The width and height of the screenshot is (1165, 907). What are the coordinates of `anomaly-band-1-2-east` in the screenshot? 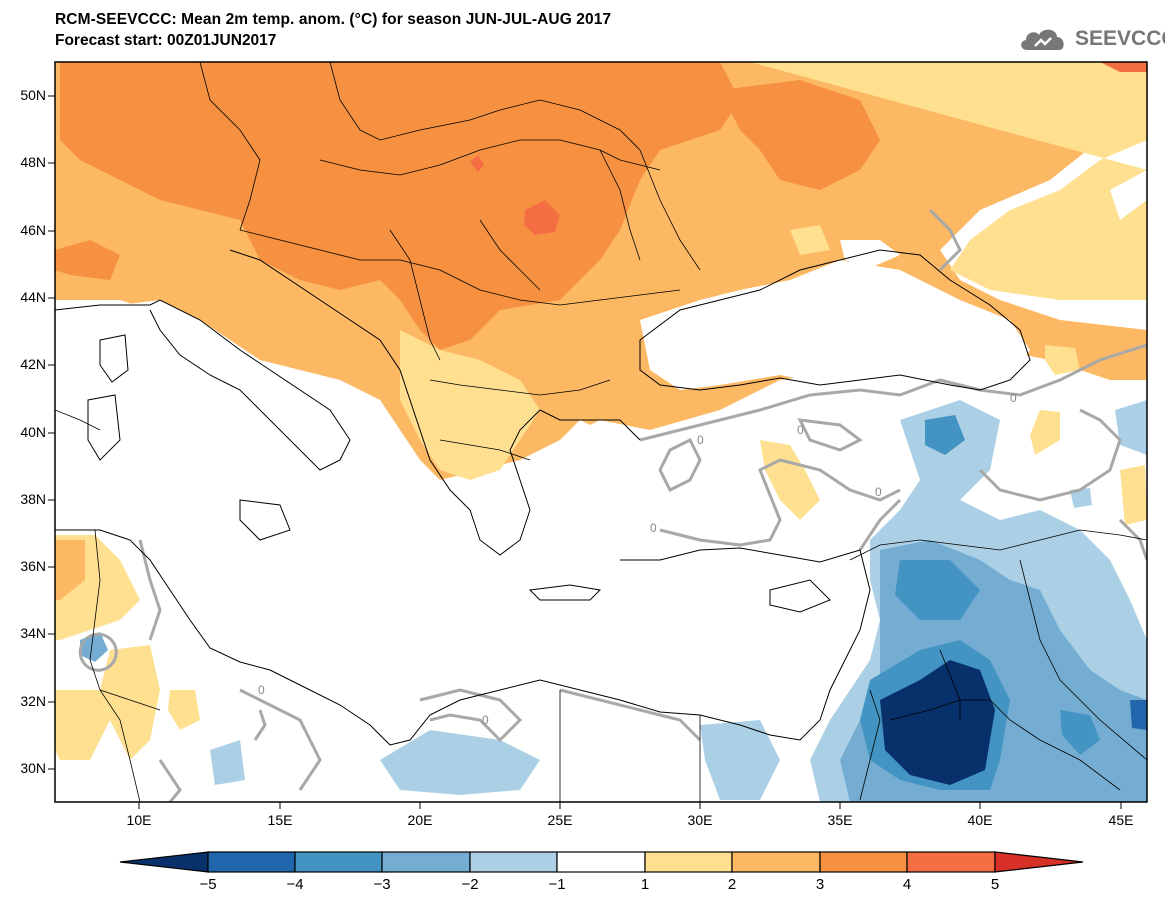 It's located at (948, 181).